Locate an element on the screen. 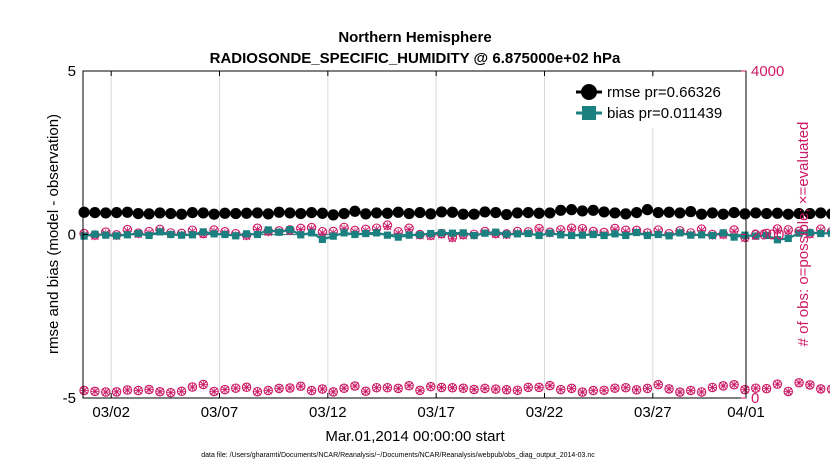 Image resolution: width=830 pixels, height=470 pixels. legend-rmse-marker is located at coordinates (589, 92).